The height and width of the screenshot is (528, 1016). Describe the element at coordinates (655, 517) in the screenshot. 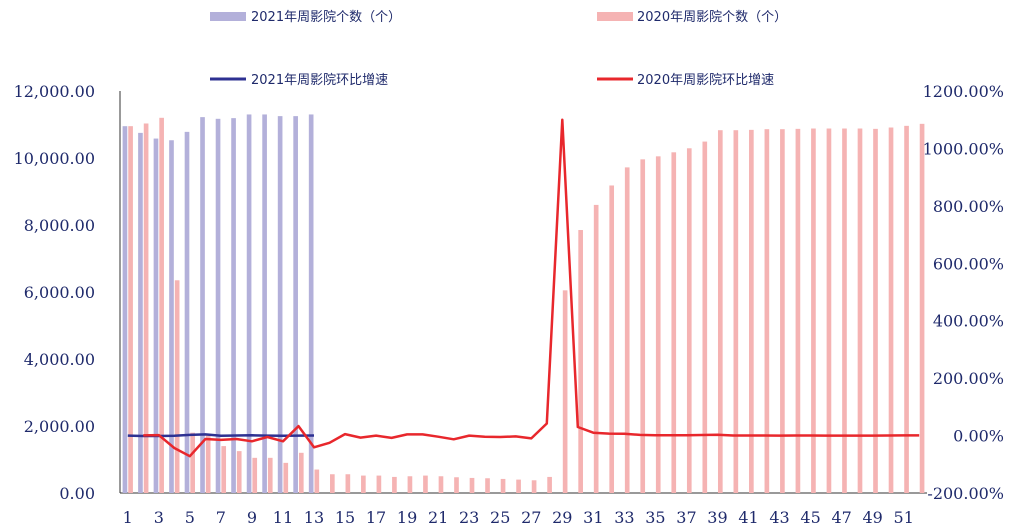

I see `x-tick-label: 35` at that location.